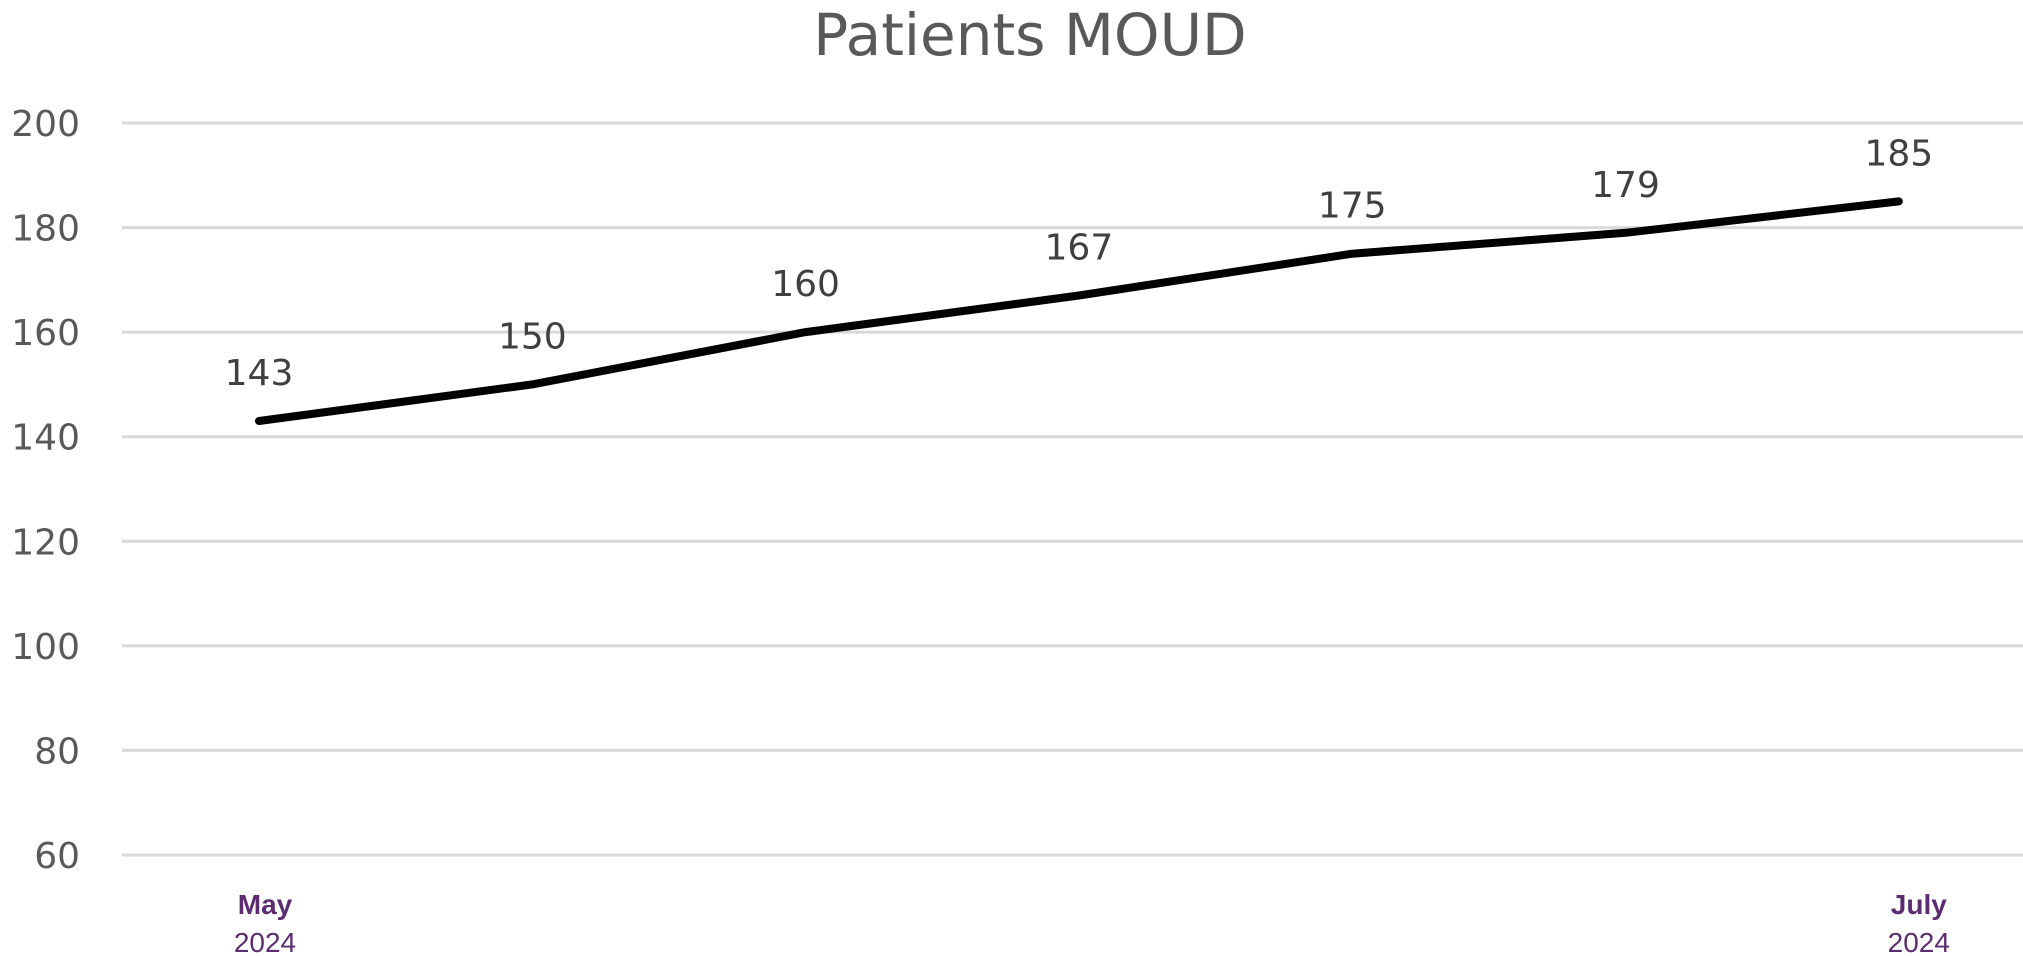  Describe the element at coordinates (1919, 904) in the screenshot. I see `x-tick-label-month: July` at that location.